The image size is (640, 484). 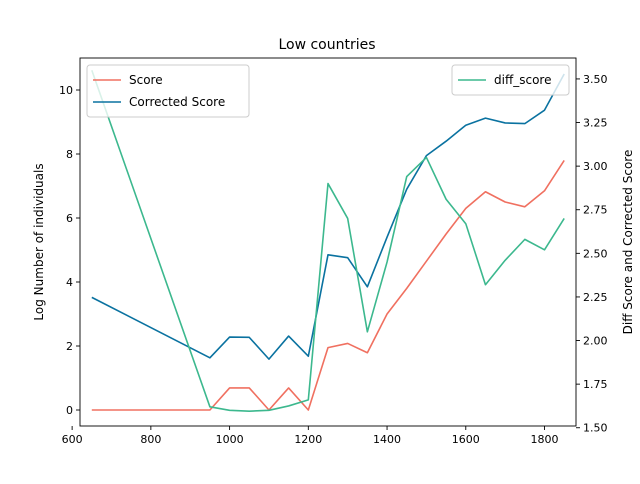 I want to click on y-tick-label-right: 1.75, so click(x=595, y=384).